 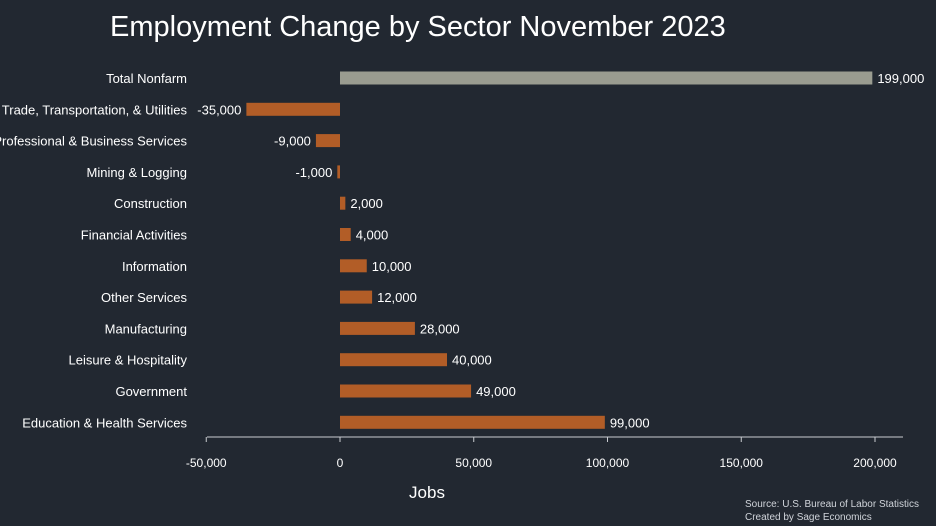 What do you see at coordinates (150, 203) in the screenshot?
I see `category-label-construction: Construction` at bounding box center [150, 203].